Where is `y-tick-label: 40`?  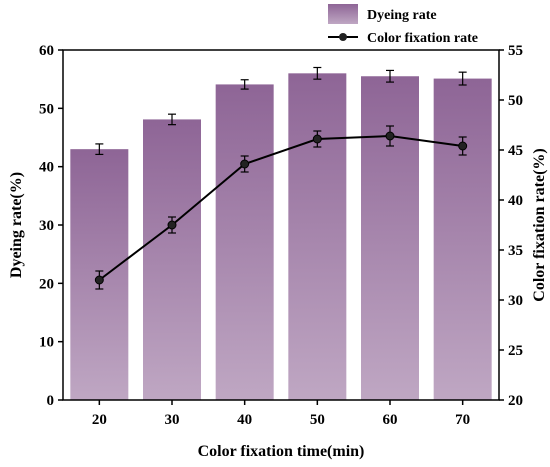 y-tick-label: 40 is located at coordinates (46, 168).